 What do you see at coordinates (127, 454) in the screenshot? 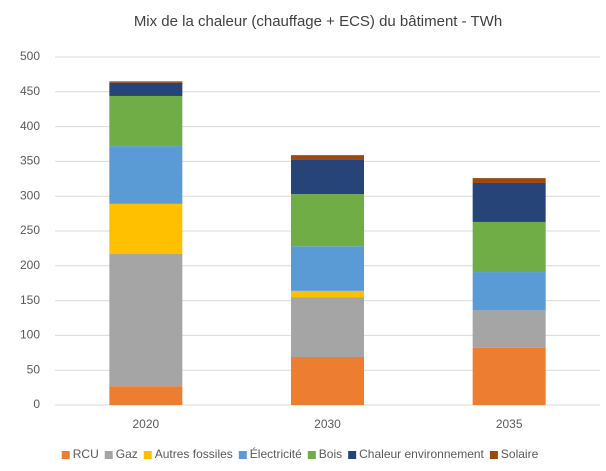
I see `legend-label: Gaz` at bounding box center [127, 454].